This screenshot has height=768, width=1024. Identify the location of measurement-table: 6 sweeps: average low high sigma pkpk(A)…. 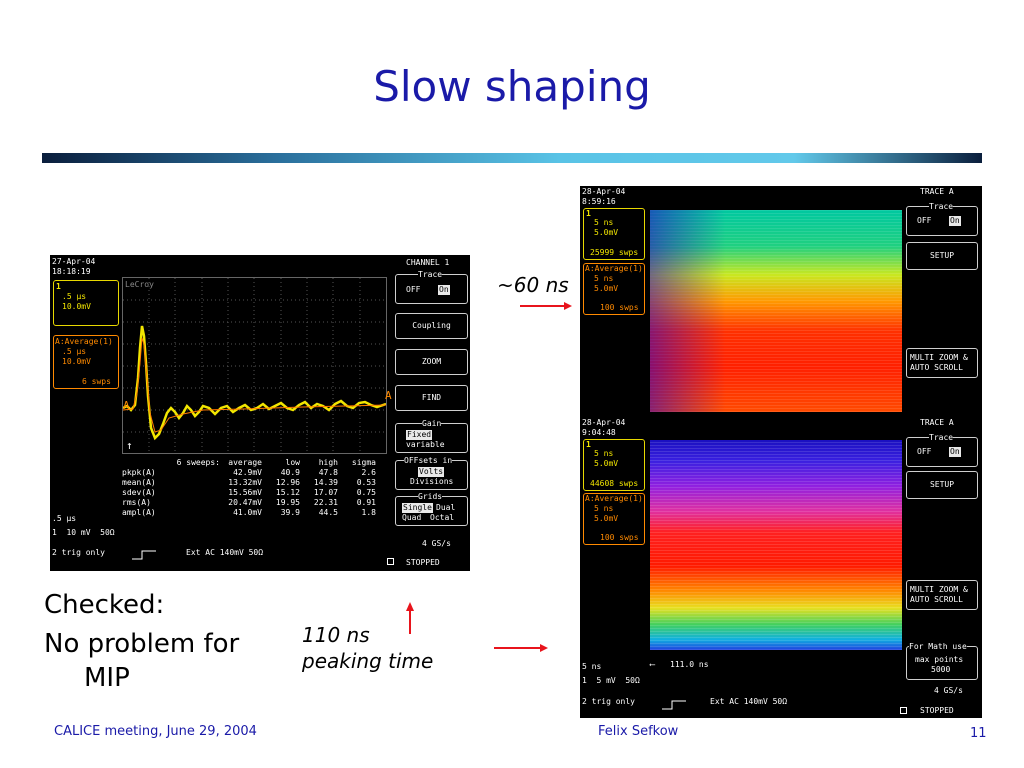
(253, 488).